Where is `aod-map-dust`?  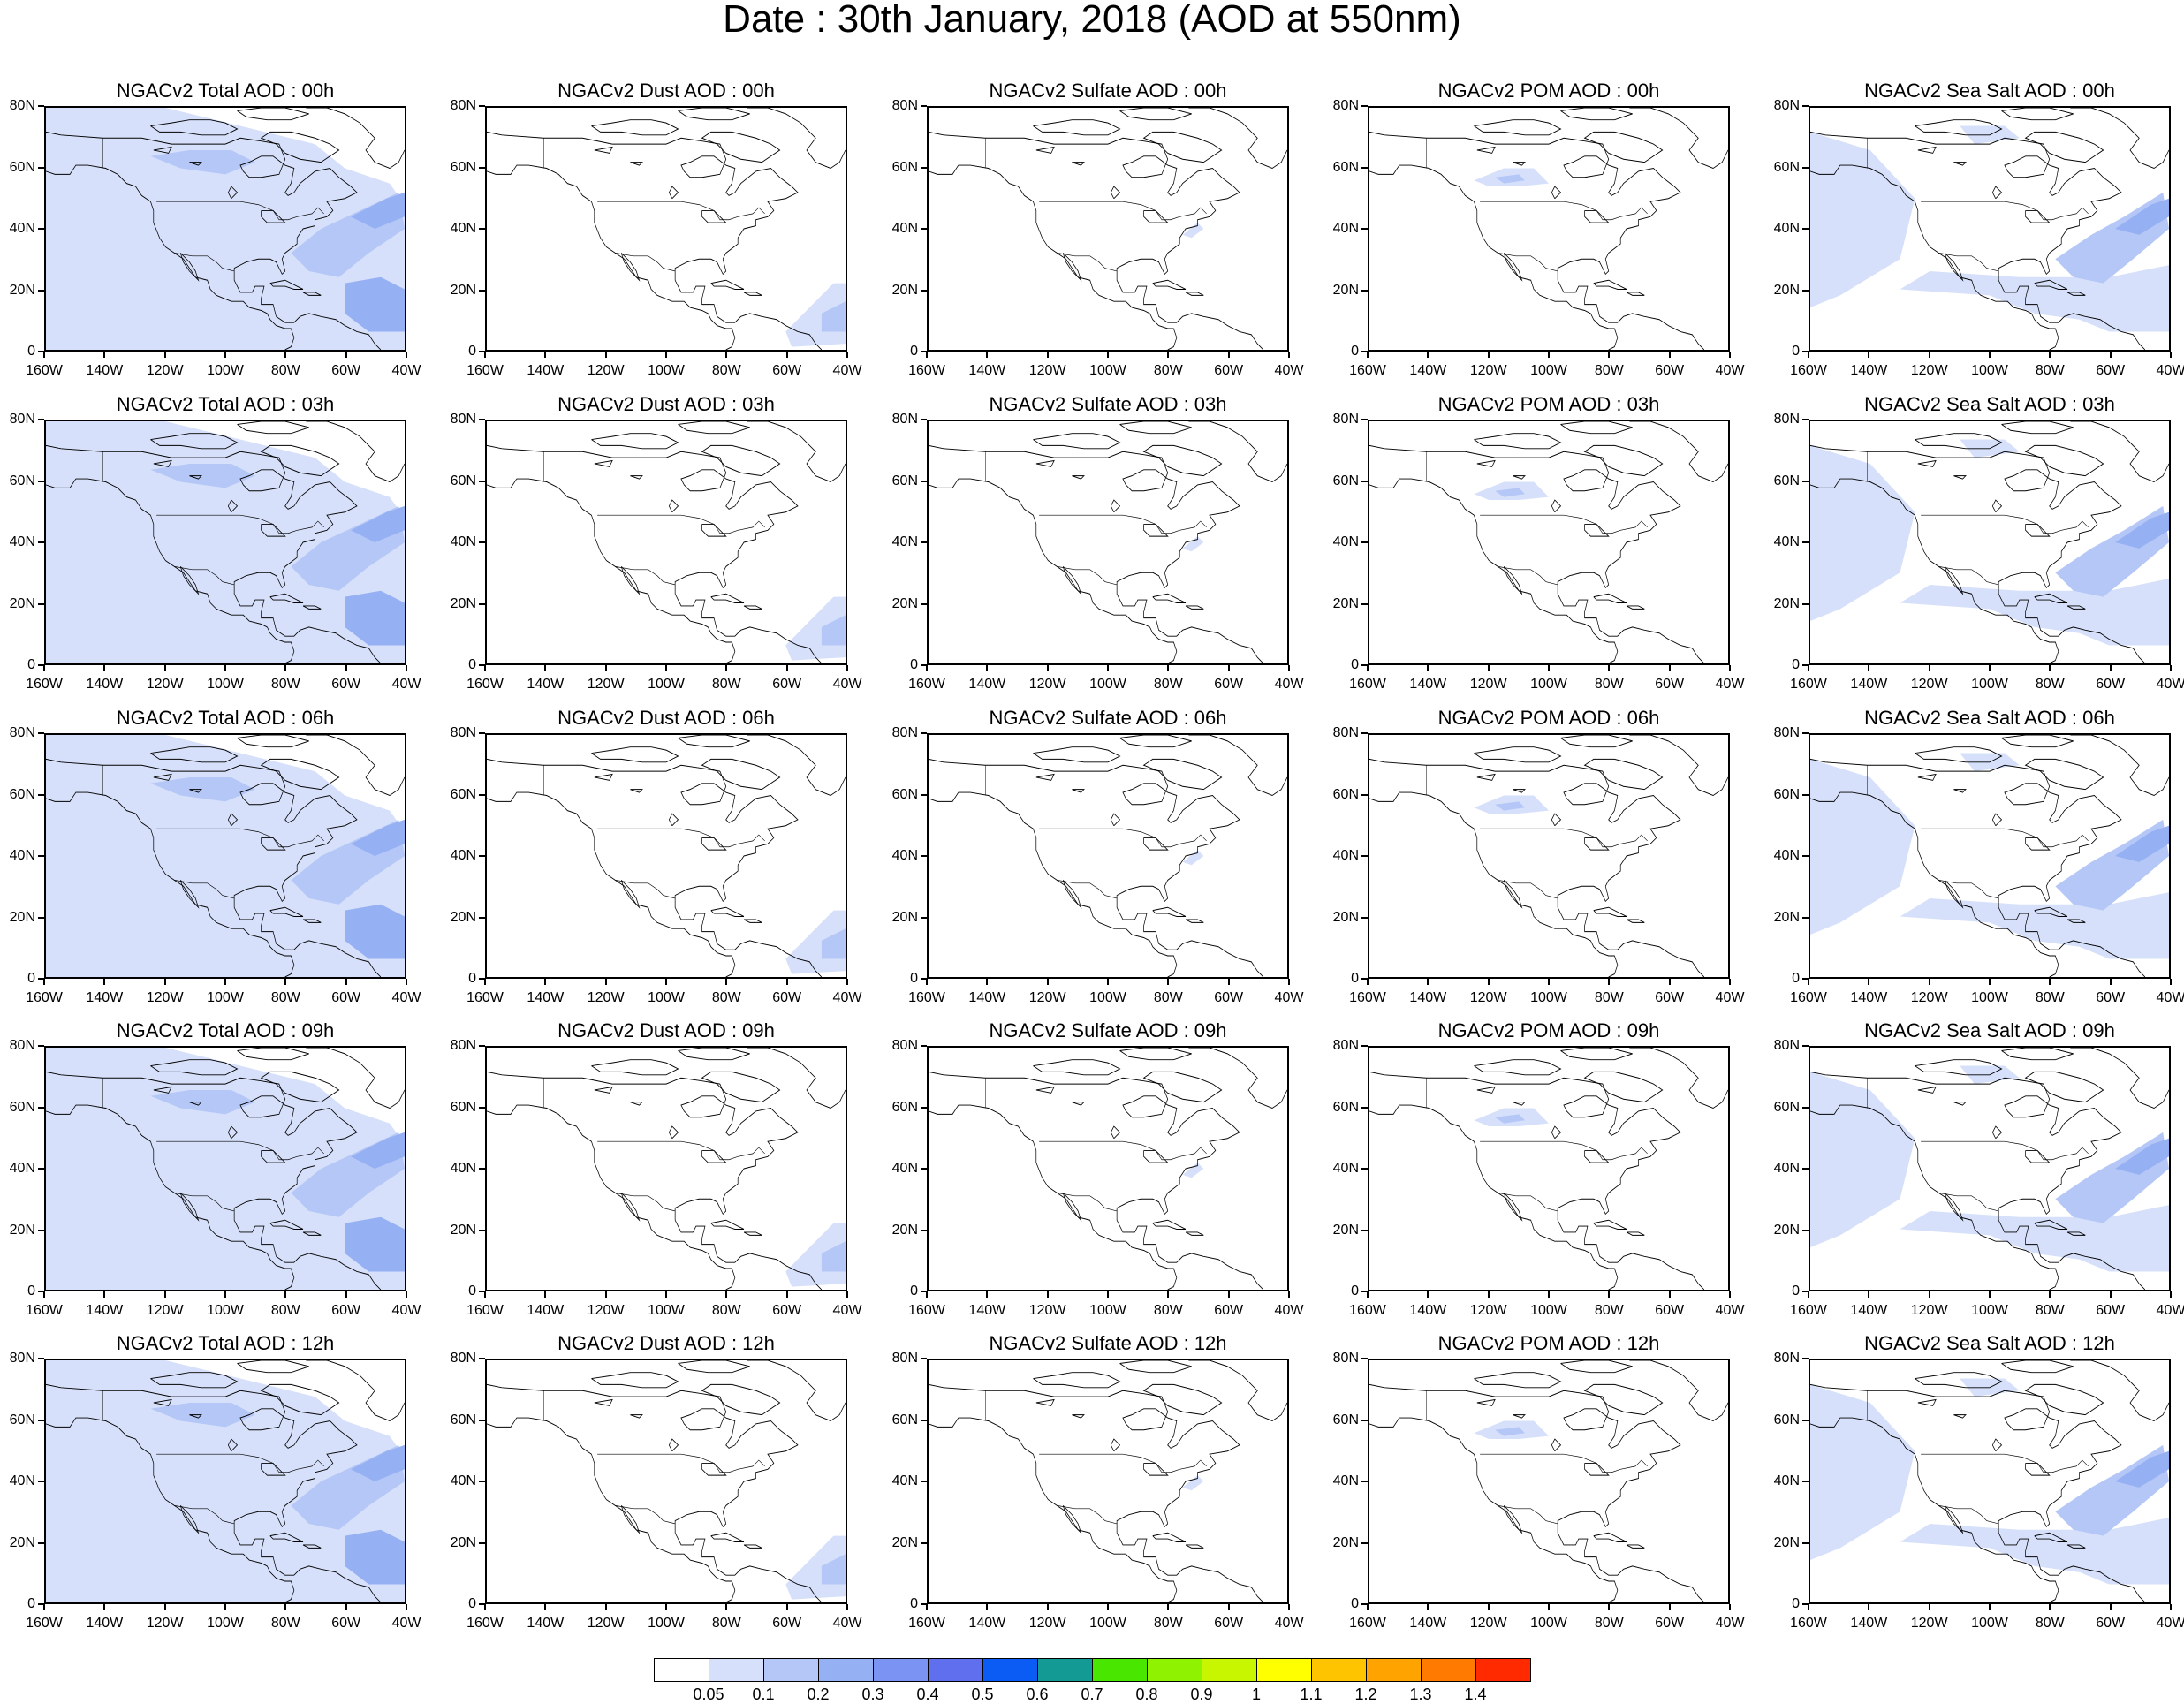
aod-map-dust is located at coordinates (666, 542).